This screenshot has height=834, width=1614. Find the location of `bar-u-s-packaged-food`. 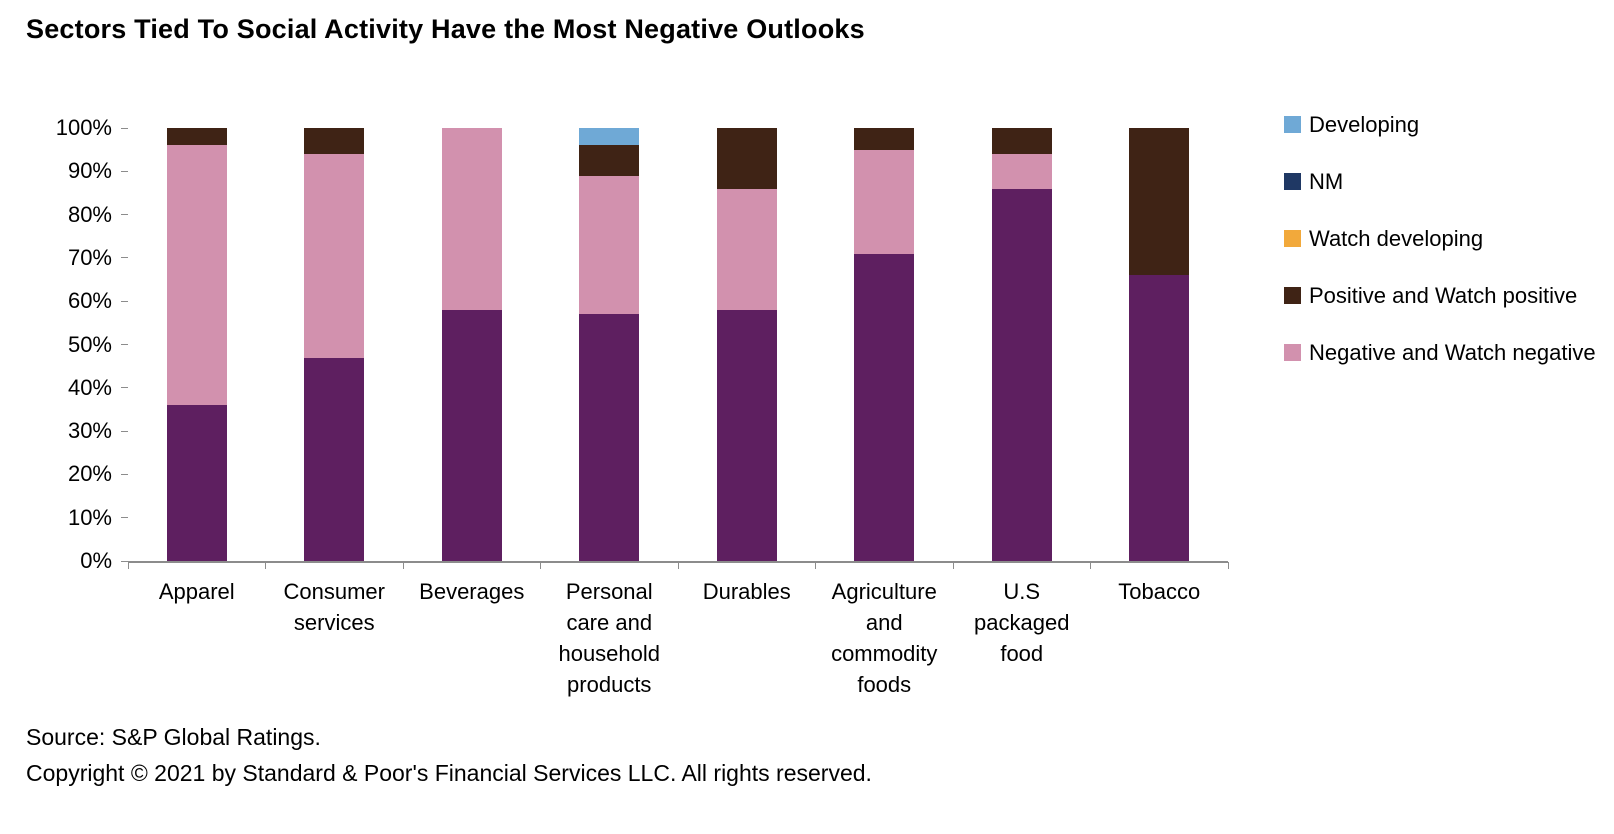

bar-u-s-packaged-food is located at coordinates (1021, 344).